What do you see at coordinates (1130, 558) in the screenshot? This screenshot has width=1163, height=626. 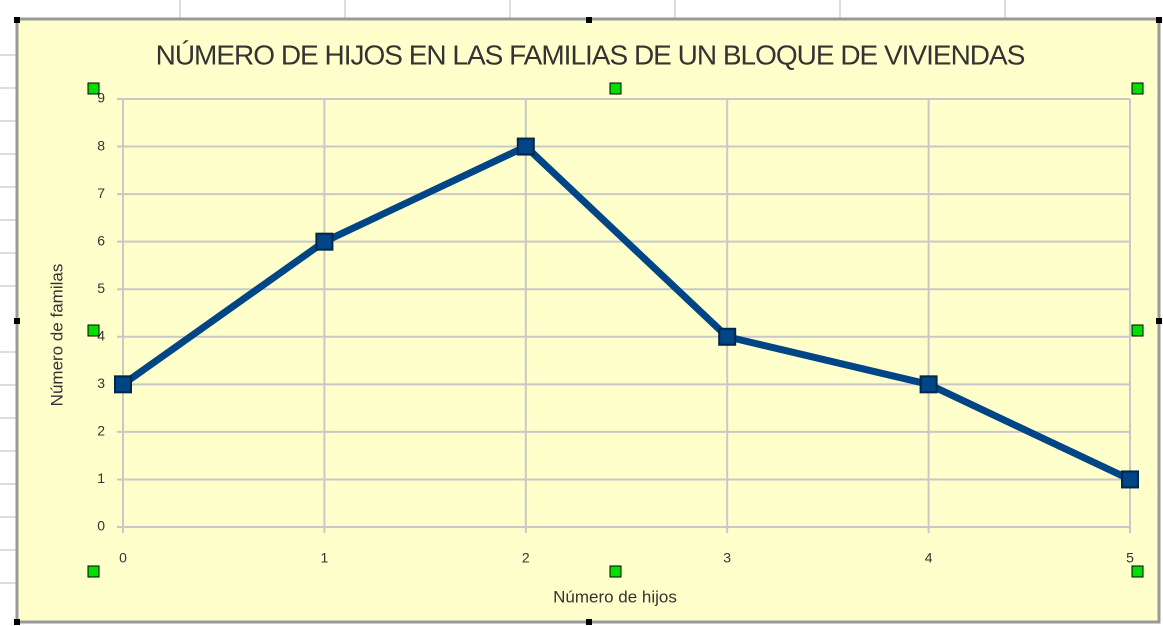 I see `x-tick-label: 5` at bounding box center [1130, 558].